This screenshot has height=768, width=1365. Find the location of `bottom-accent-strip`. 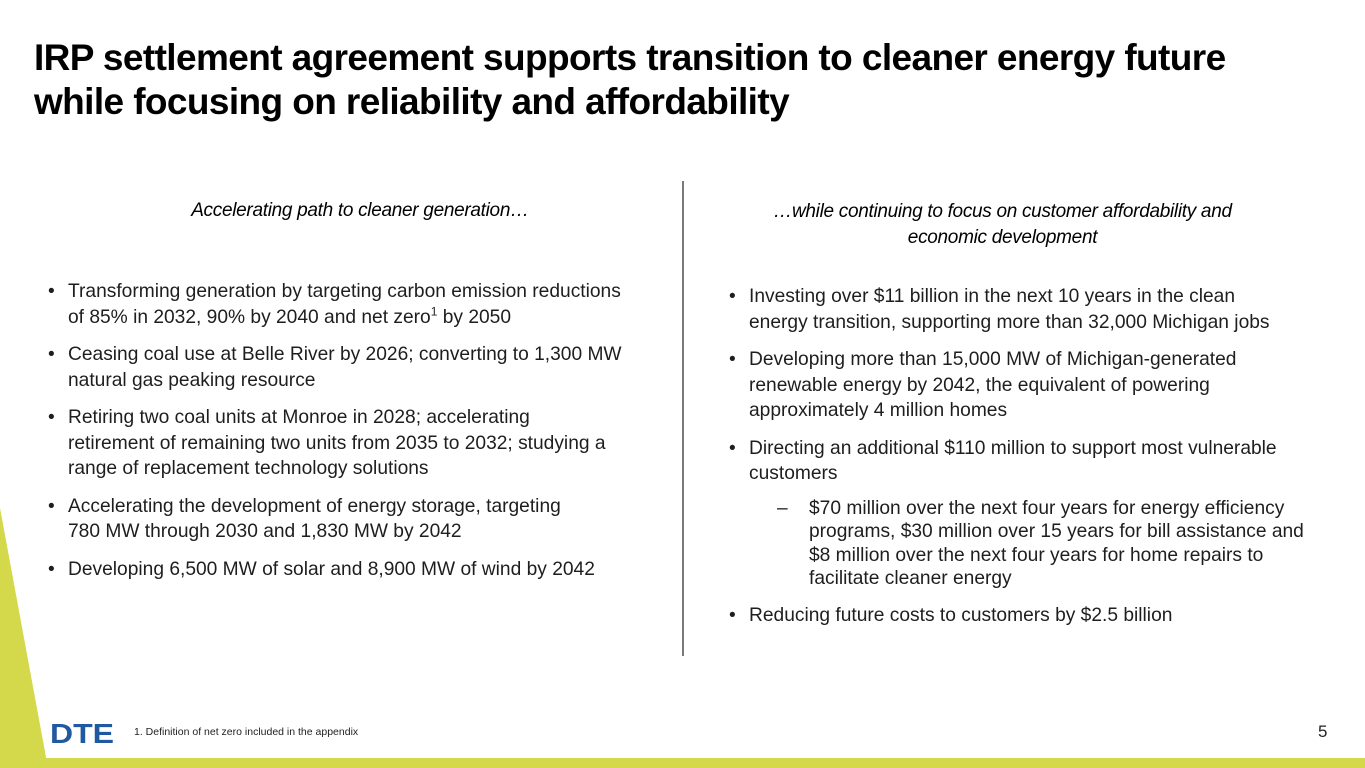

bottom-accent-strip is located at coordinates (682, 763).